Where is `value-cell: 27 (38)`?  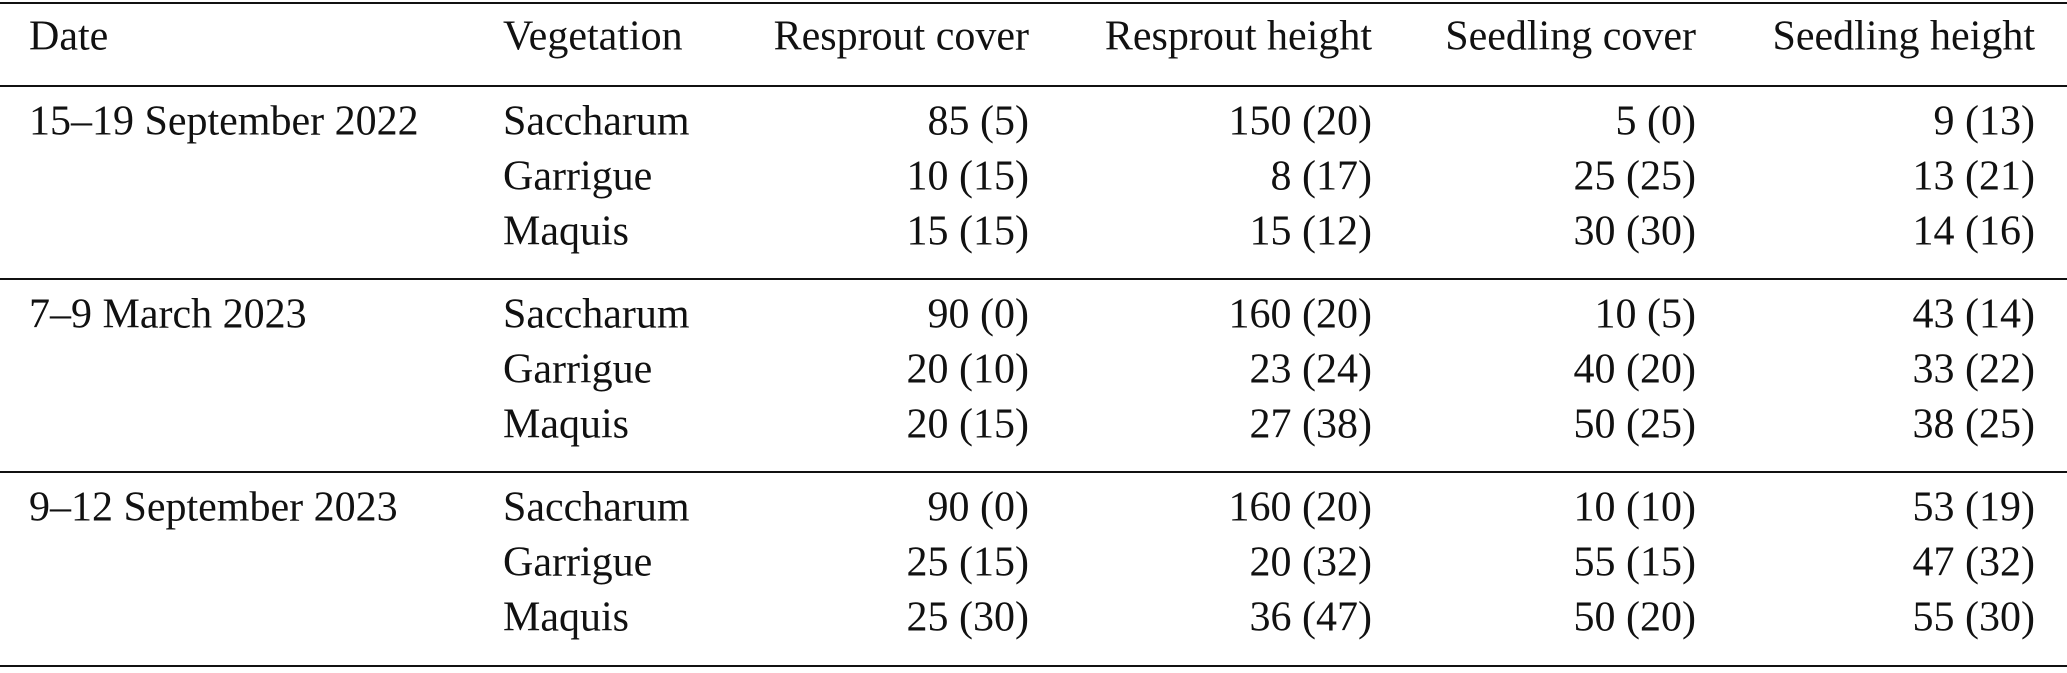 value-cell: 27 (38) is located at coordinates (1311, 425).